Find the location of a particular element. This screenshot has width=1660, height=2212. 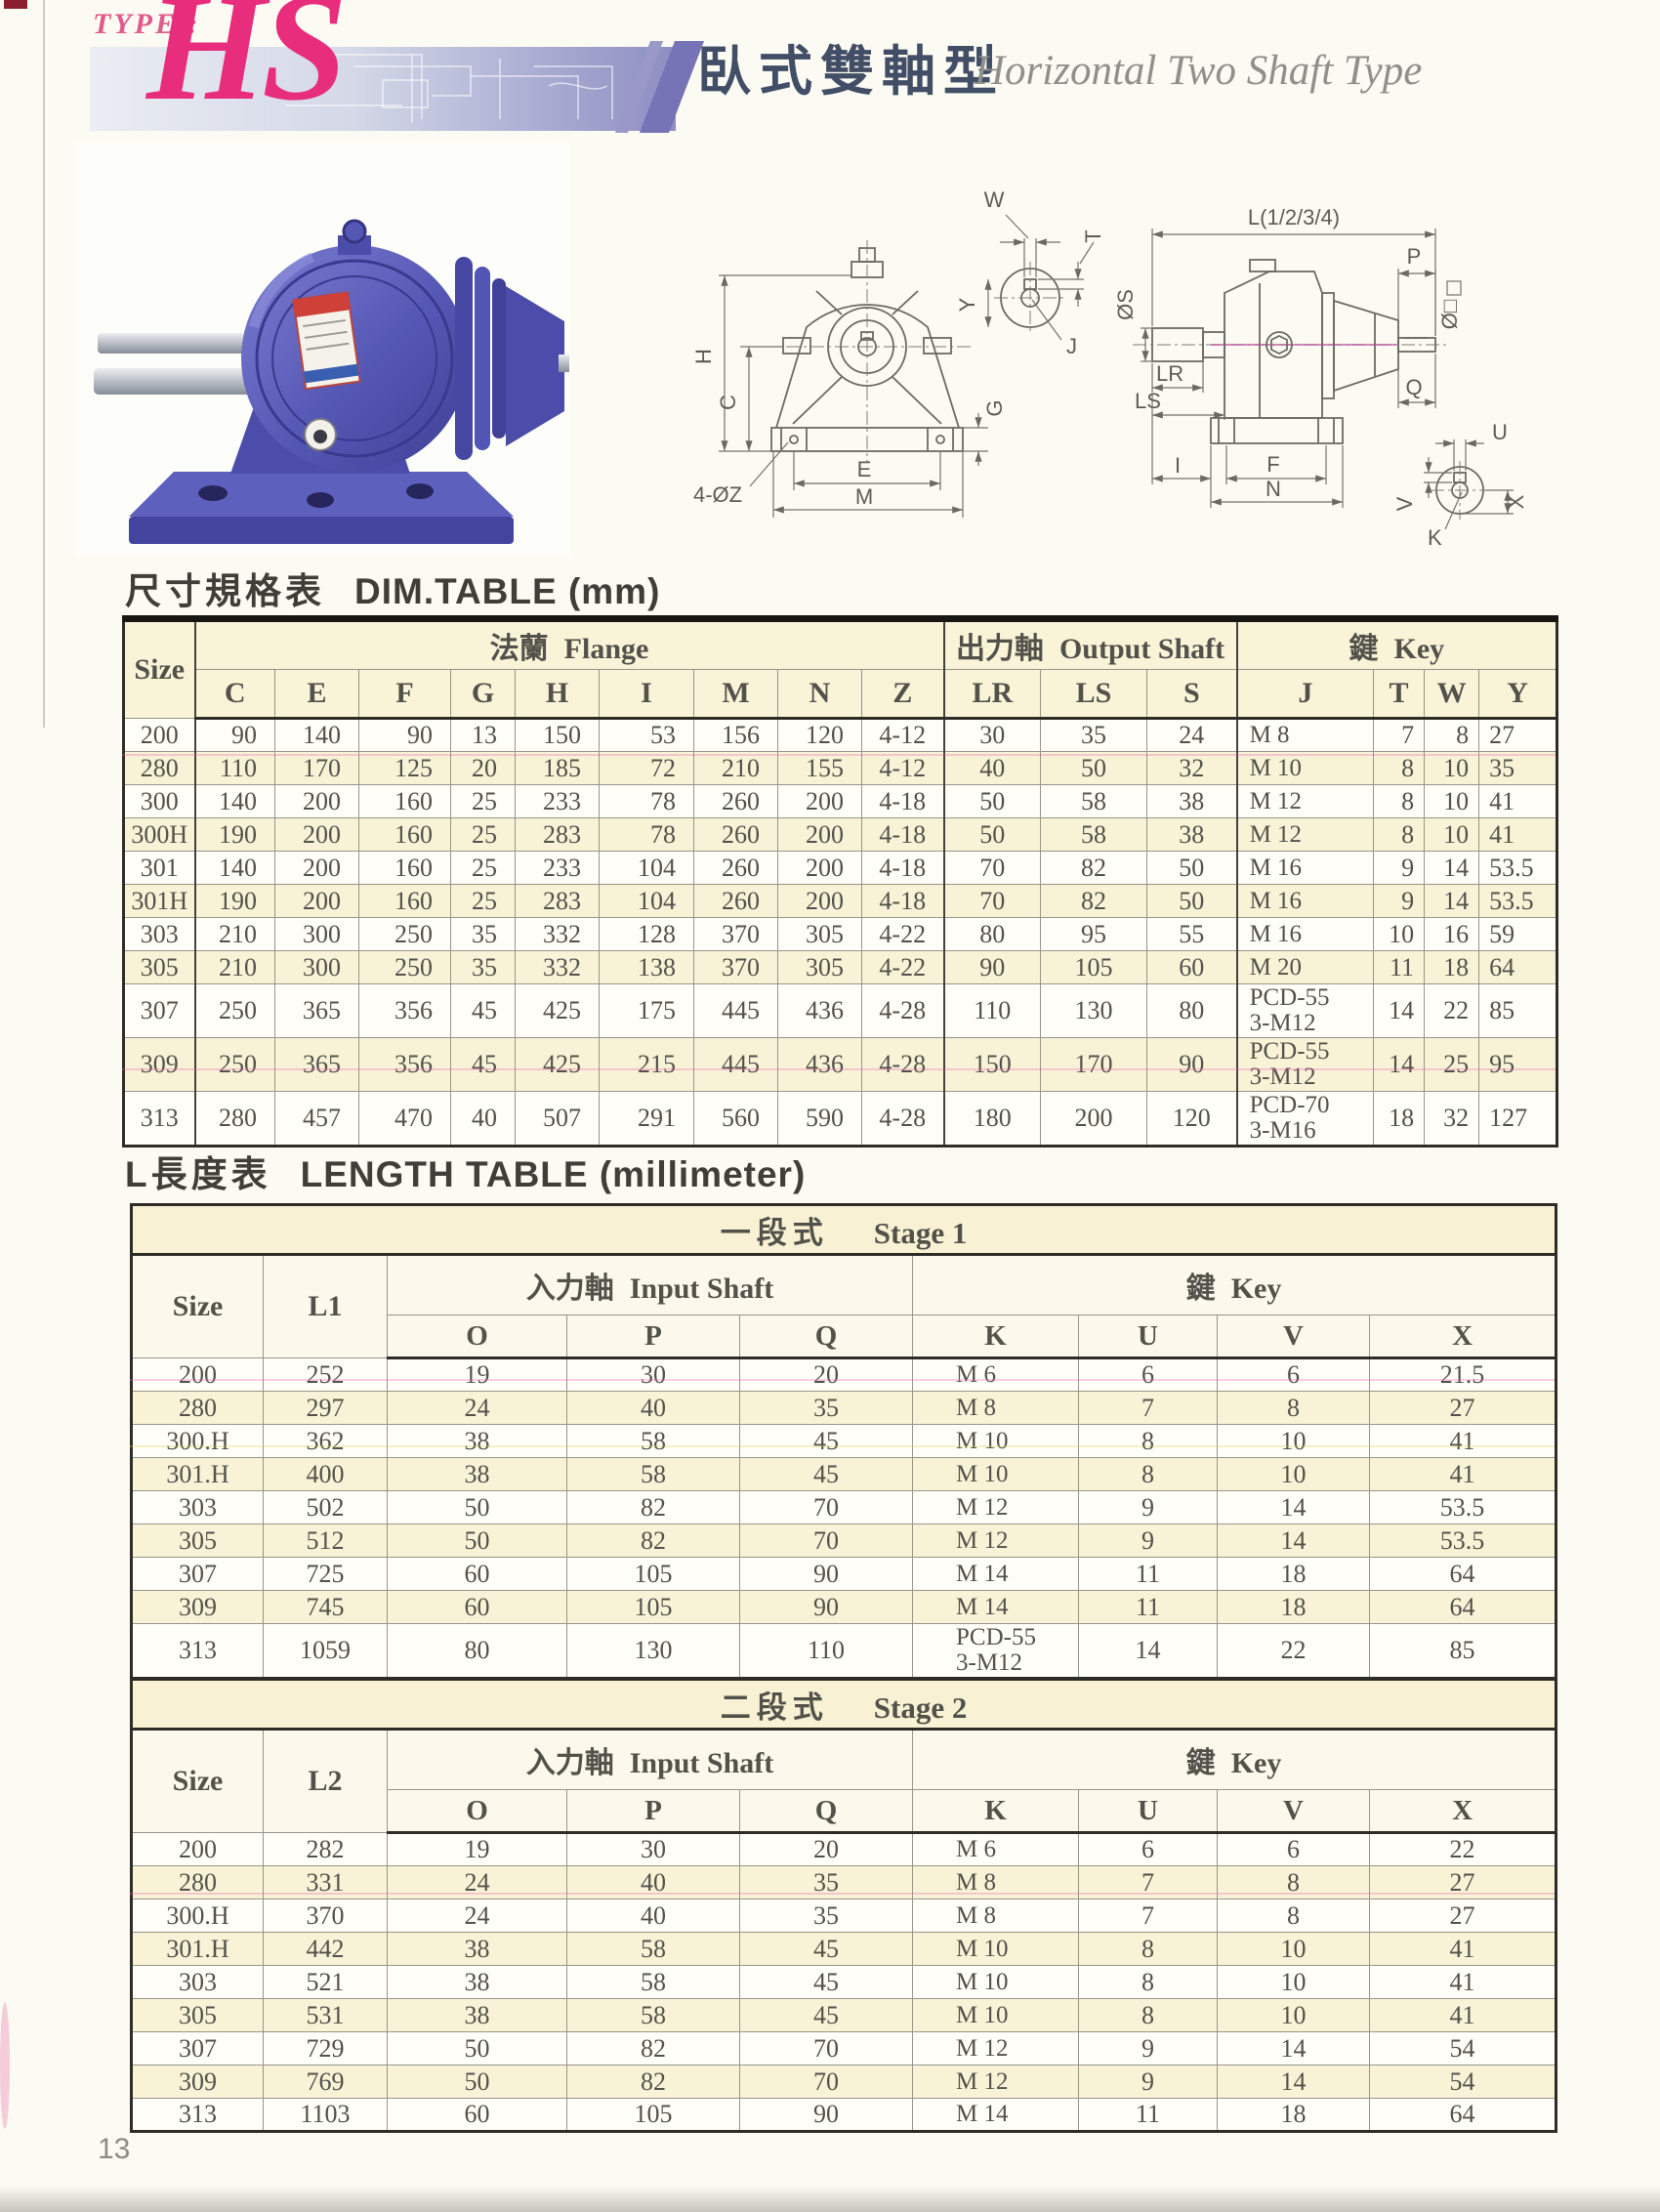

table-row: 200 282 19 30 20 M 6 6 6 22 is located at coordinates (844, 1849).